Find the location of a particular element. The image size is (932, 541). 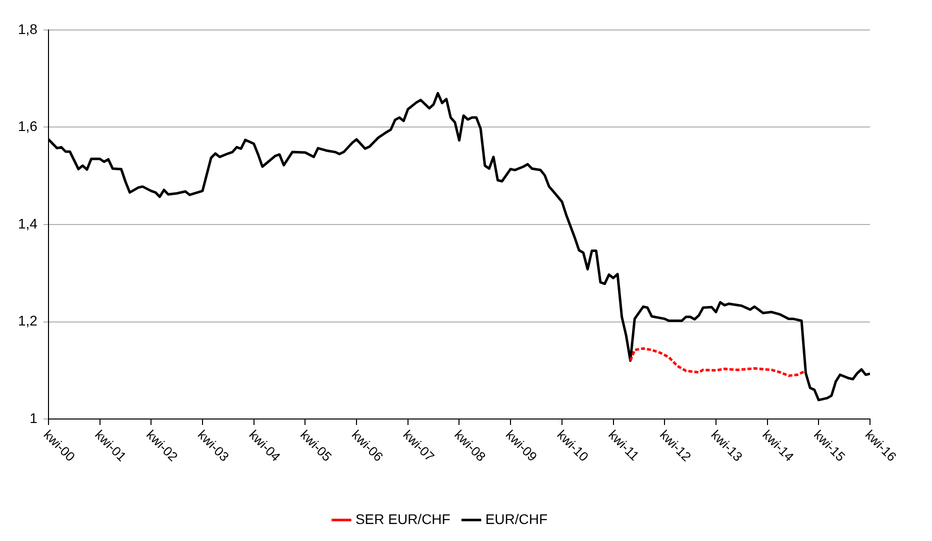

legend-label: EUR/CHF is located at coordinates (516, 518).